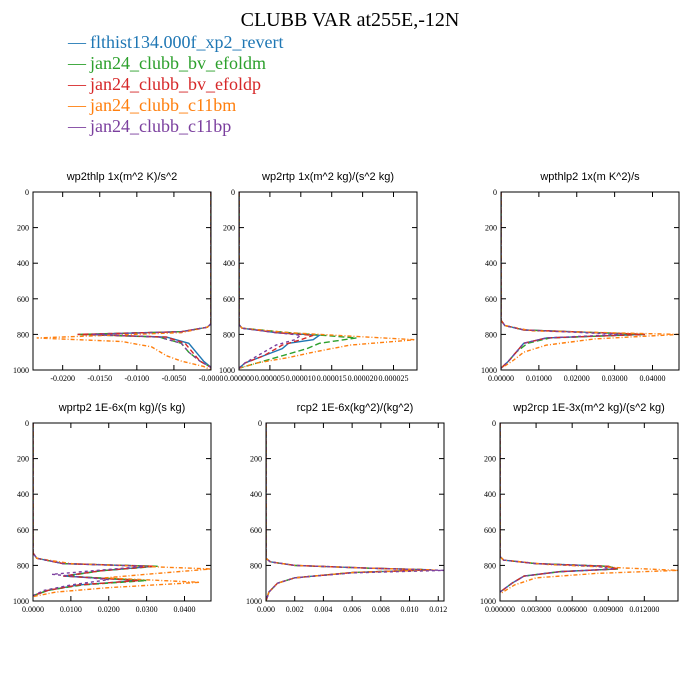 The width and height of the screenshot is (700, 700). I want to click on xtick-label-5-3: 0.009000, so click(608, 609).